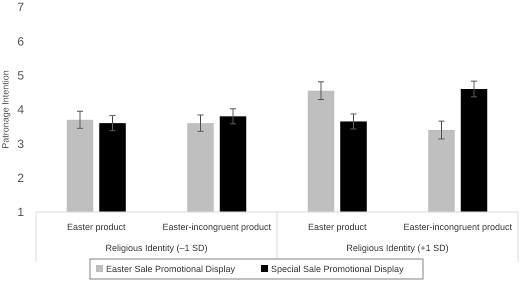 The height and width of the screenshot is (281, 520). I want to click on text: Religious Identity (+1 SD), so click(397, 248).